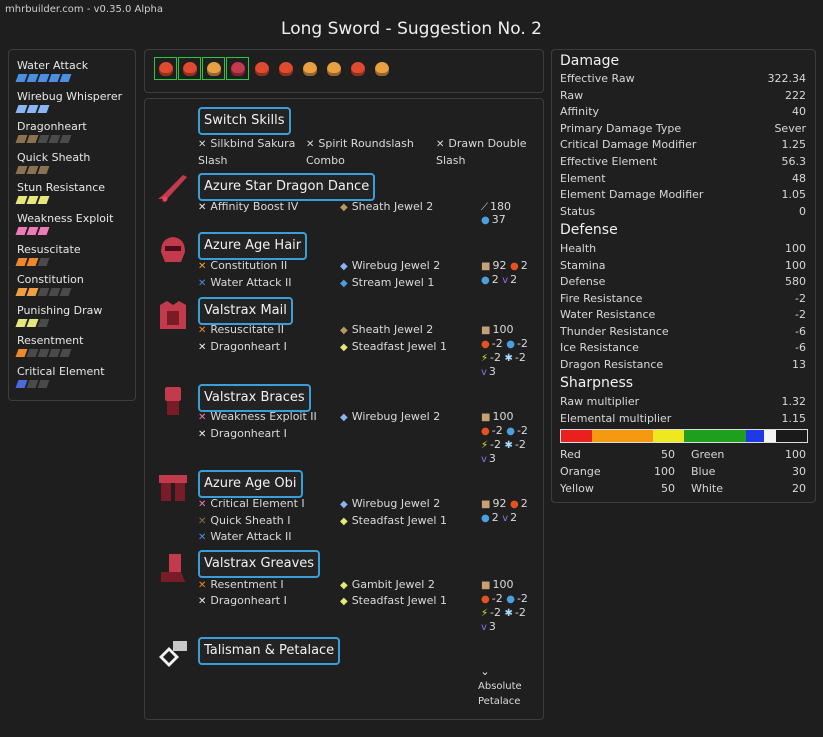 The image size is (823, 737). I want to click on arms-armor-button: Valstrax Braces, so click(254, 398).